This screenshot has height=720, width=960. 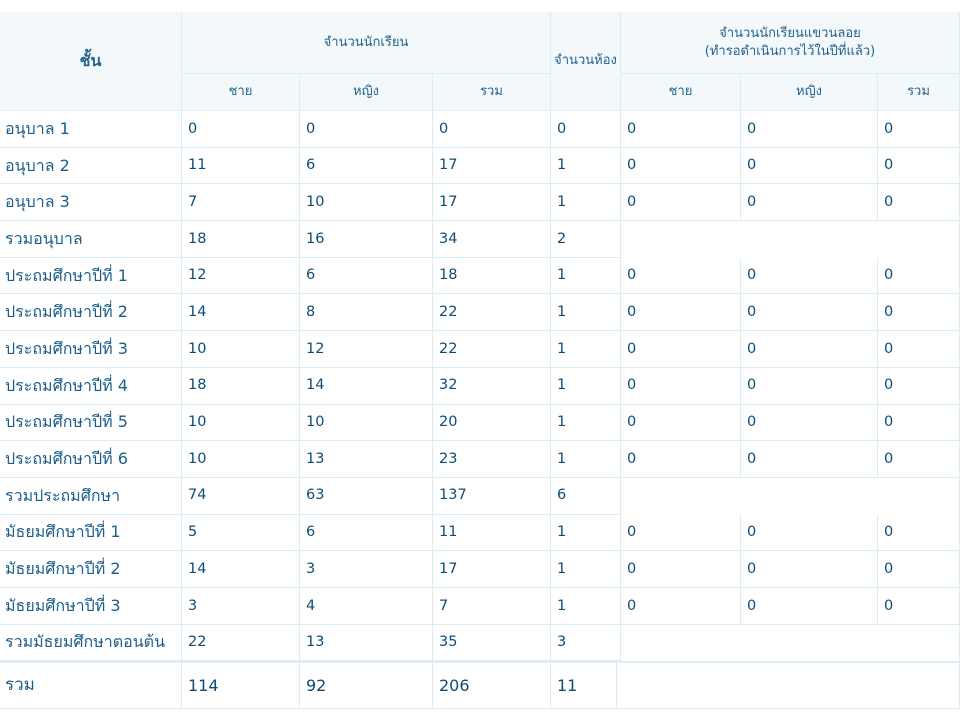 I want to click on row-label: ประถมศึกษาปีที่ 2, so click(x=91, y=313).